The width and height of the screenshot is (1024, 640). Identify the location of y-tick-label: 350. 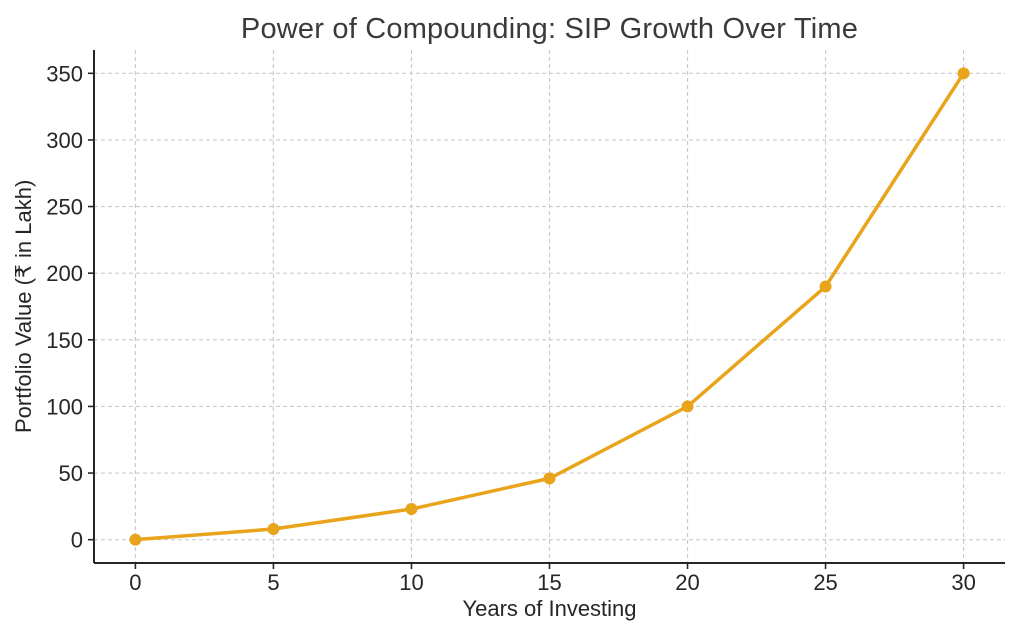
(64, 73).